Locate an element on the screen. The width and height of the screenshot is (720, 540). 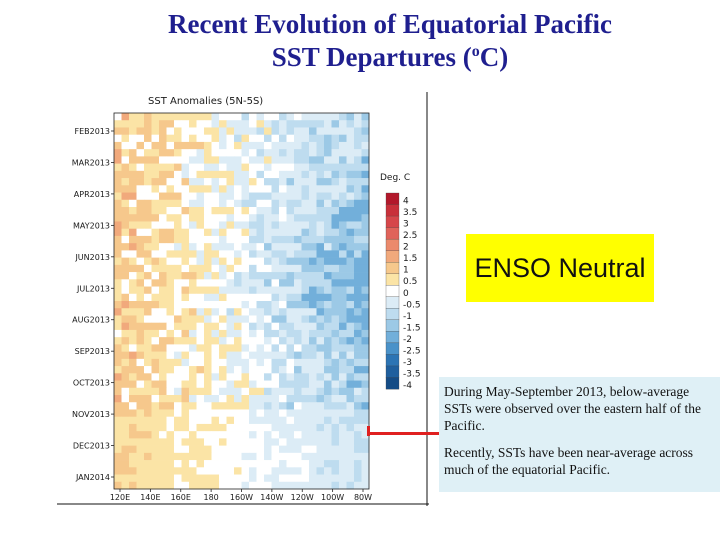
title-line-2-post: C) is located at coordinates (494, 57).